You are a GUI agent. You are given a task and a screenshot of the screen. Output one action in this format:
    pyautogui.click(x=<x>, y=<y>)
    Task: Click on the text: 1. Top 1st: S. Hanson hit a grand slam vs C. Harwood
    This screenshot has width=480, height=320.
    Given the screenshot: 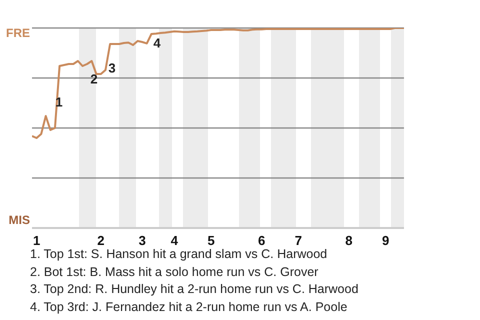 What is the action you would take?
    pyautogui.click(x=179, y=254)
    